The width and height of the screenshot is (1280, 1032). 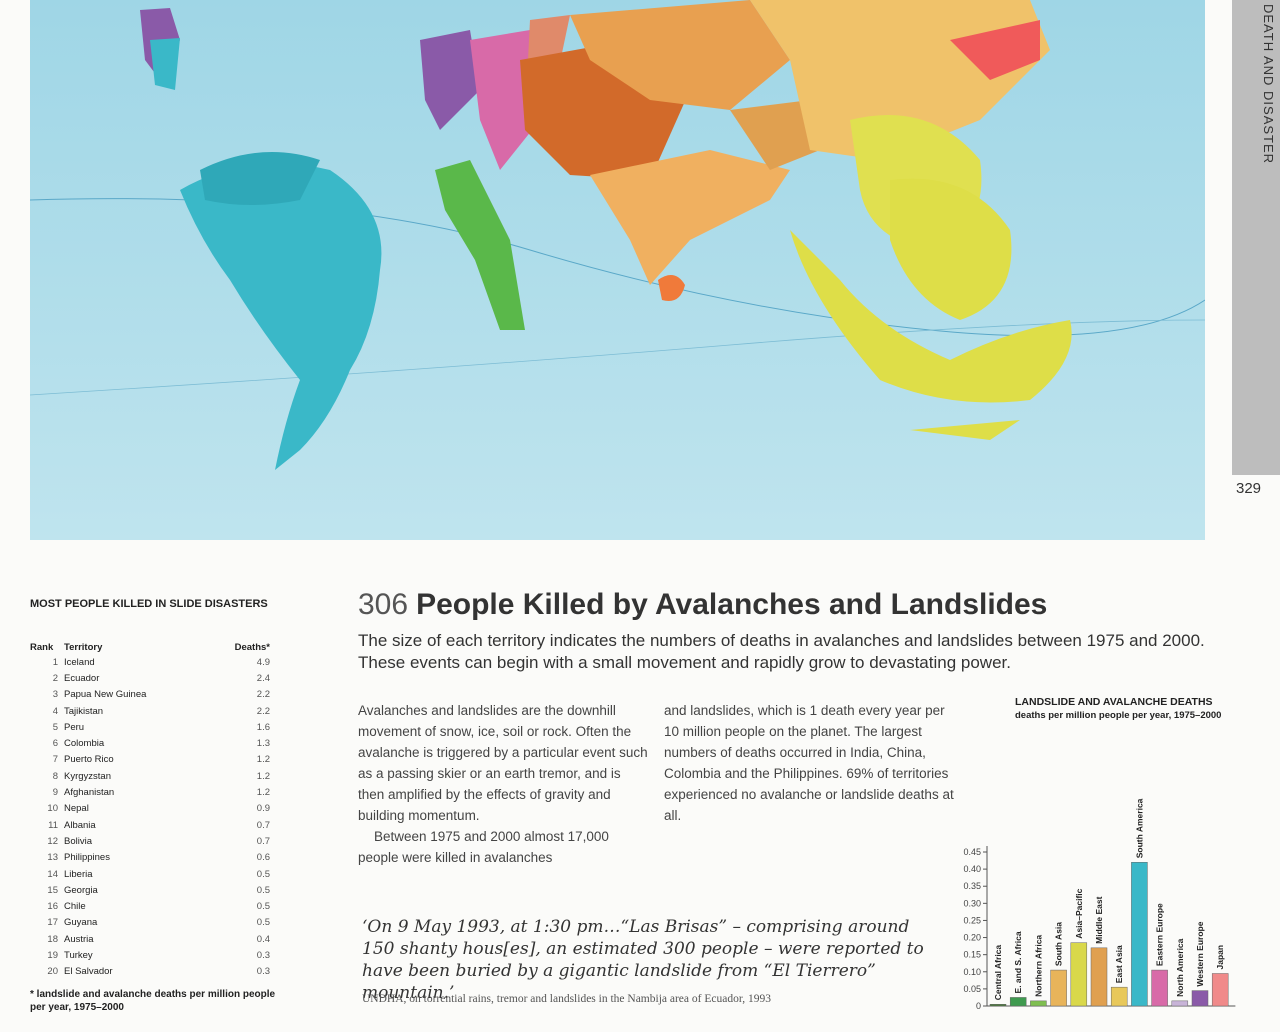 What do you see at coordinates (1059, 944) in the screenshot?
I see `category-label: South Asia` at bounding box center [1059, 944].